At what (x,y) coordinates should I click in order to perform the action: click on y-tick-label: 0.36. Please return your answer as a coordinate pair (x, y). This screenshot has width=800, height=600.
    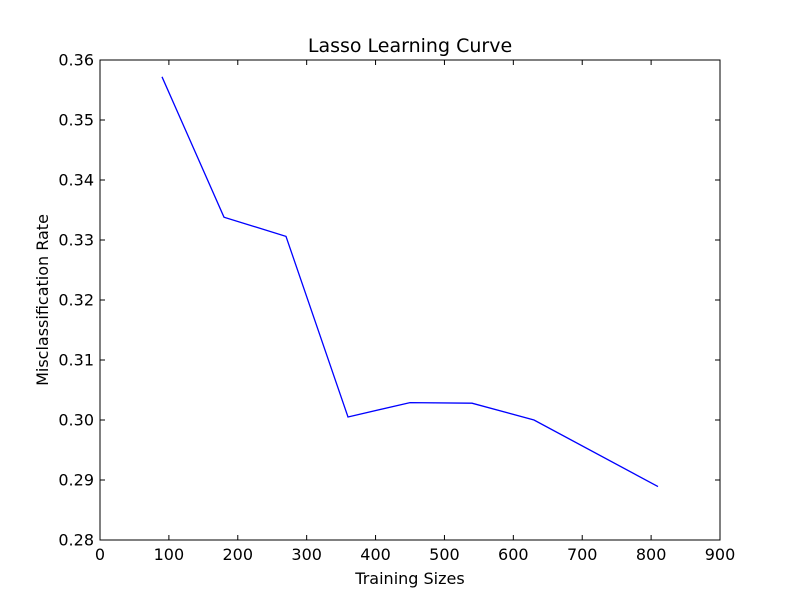
    Looking at the image, I should click on (76, 60).